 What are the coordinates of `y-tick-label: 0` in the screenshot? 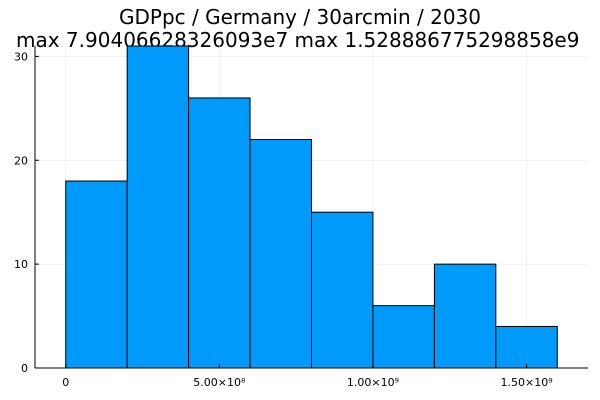 It's located at (24, 368).